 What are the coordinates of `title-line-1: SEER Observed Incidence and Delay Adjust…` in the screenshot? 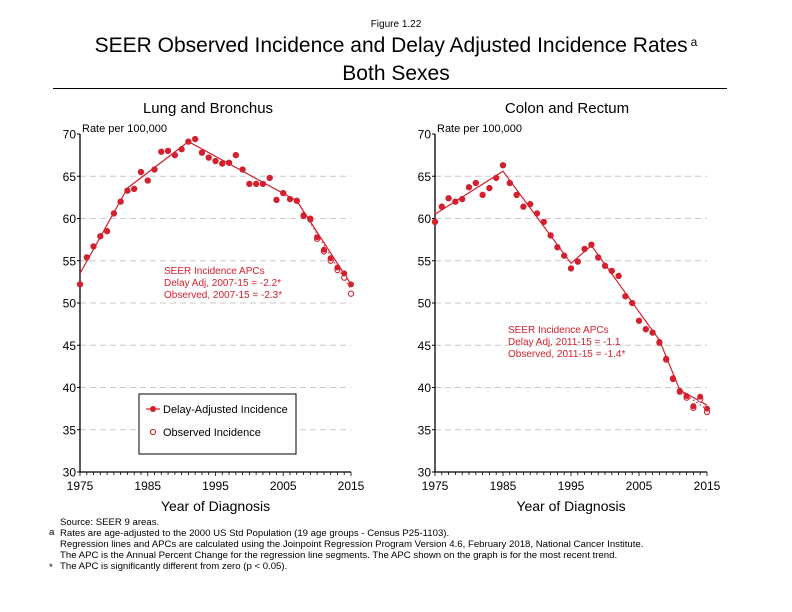 It's located at (391, 45).